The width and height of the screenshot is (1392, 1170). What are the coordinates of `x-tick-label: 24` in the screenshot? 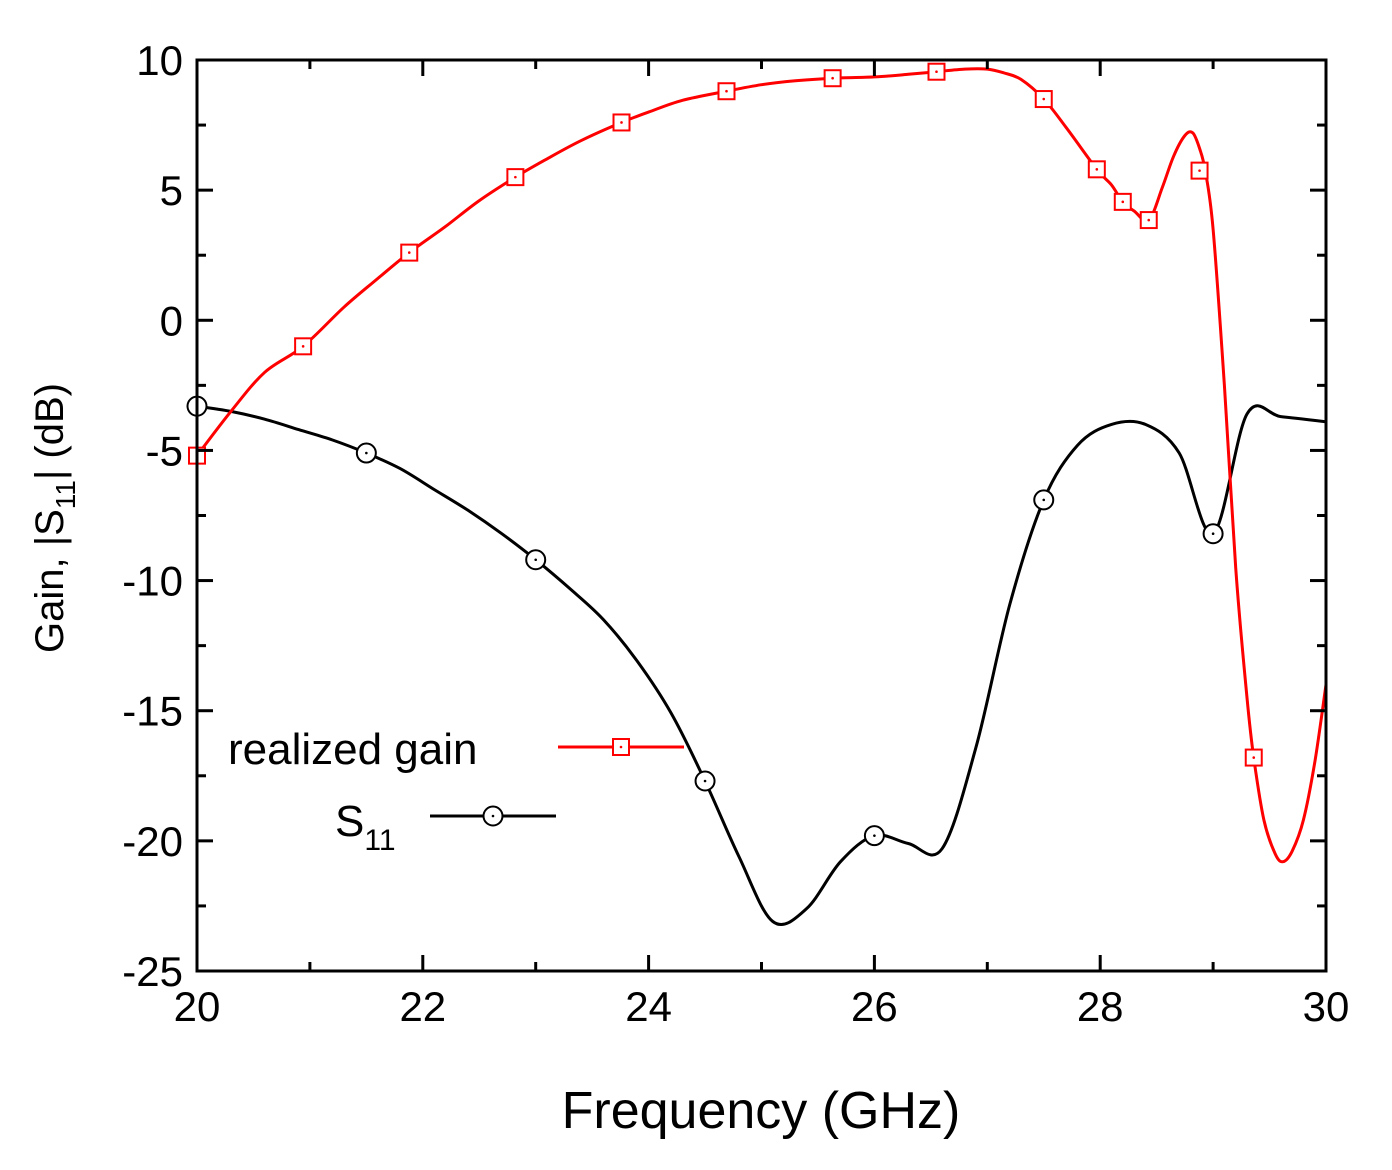 It's located at (648, 1006).